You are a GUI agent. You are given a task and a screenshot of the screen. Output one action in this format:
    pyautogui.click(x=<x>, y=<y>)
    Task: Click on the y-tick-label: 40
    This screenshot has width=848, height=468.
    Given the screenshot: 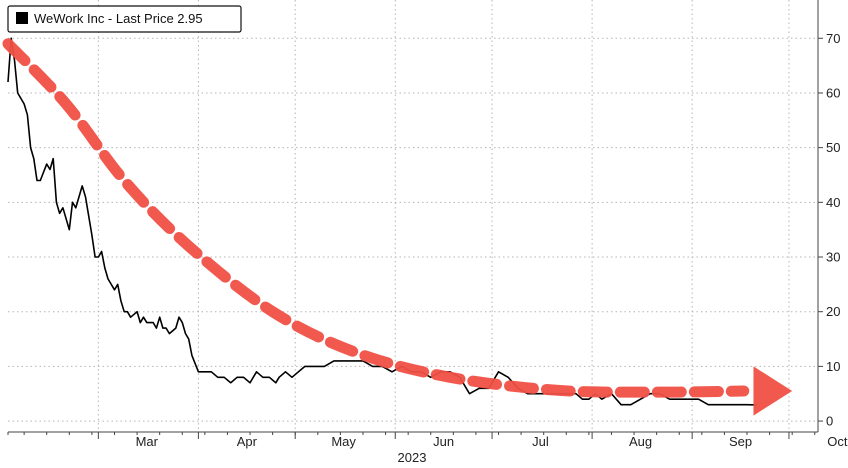 What is the action you would take?
    pyautogui.click(x=833, y=202)
    